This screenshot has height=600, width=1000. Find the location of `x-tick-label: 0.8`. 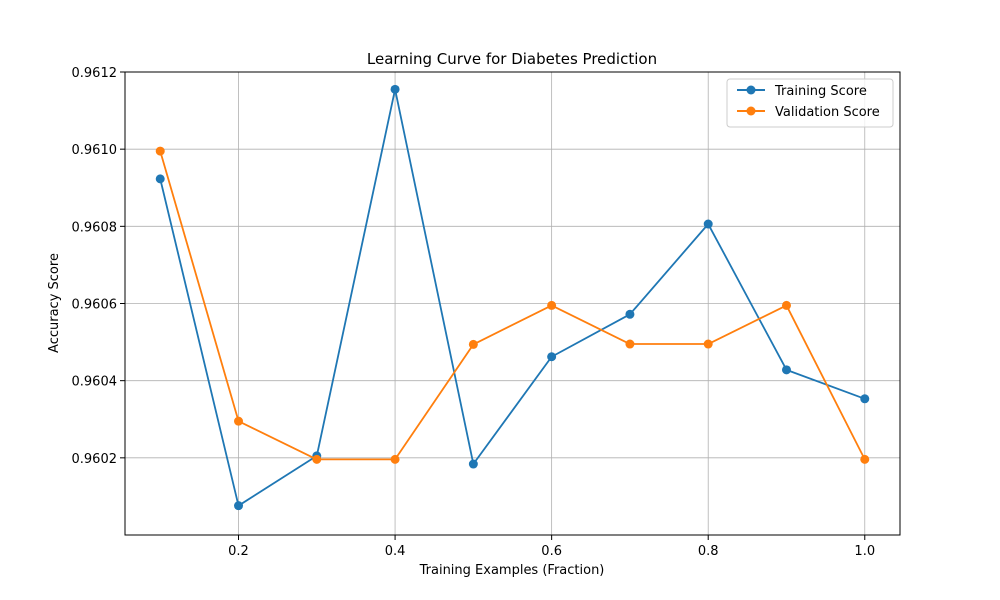

x-tick-label: 0.8 is located at coordinates (708, 551).